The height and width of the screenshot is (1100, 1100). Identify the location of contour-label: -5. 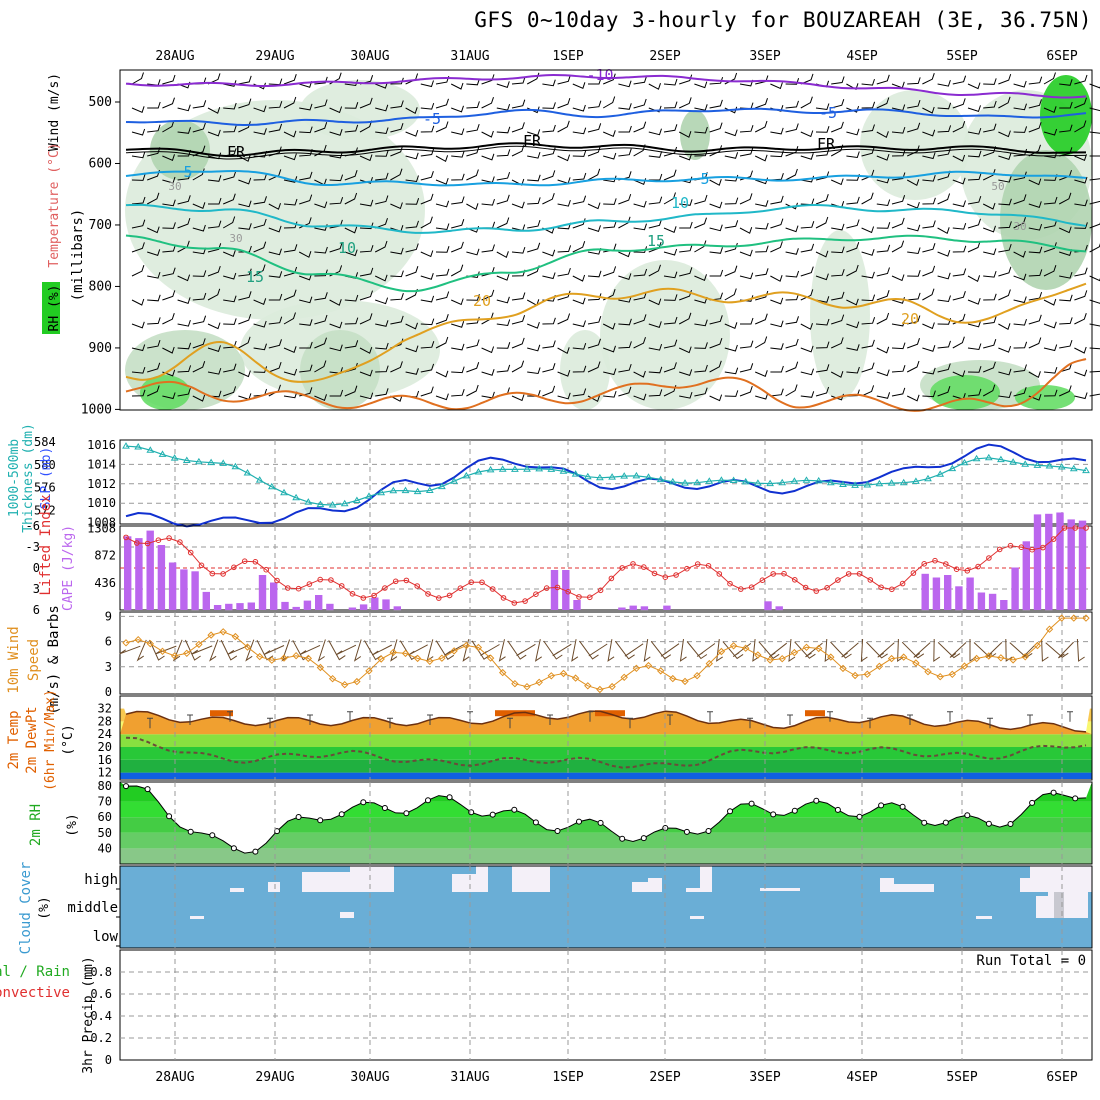
(828, 113).